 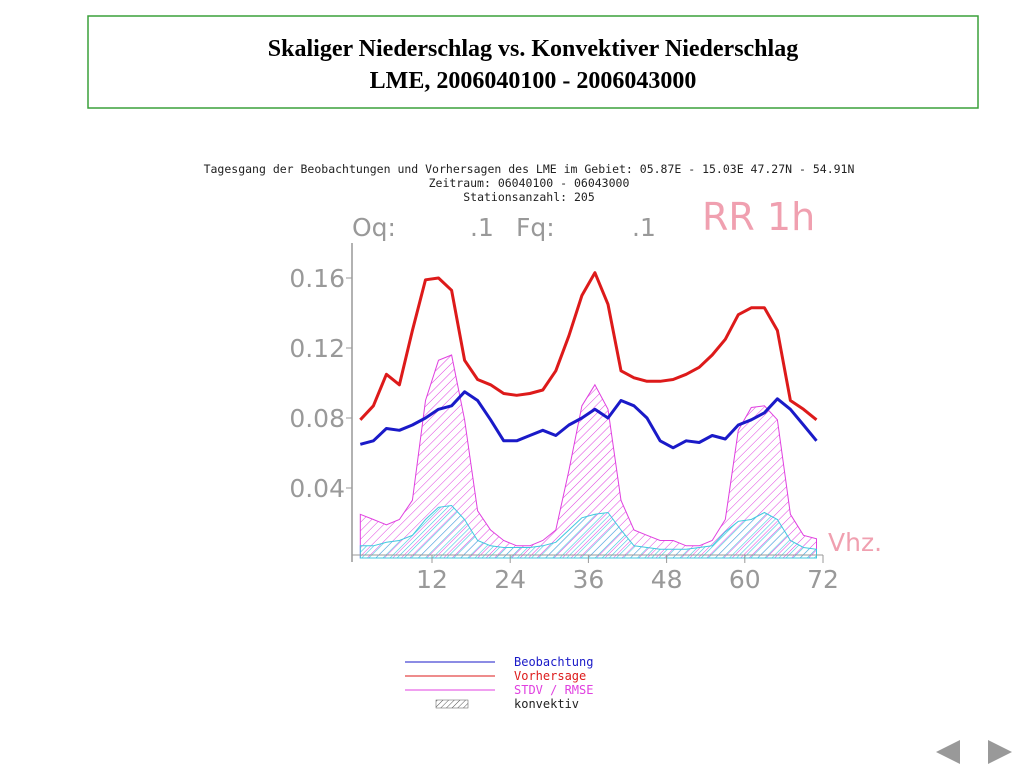 I want to click on chart-header: Stationsanzahl: 205, so click(x=529, y=197).